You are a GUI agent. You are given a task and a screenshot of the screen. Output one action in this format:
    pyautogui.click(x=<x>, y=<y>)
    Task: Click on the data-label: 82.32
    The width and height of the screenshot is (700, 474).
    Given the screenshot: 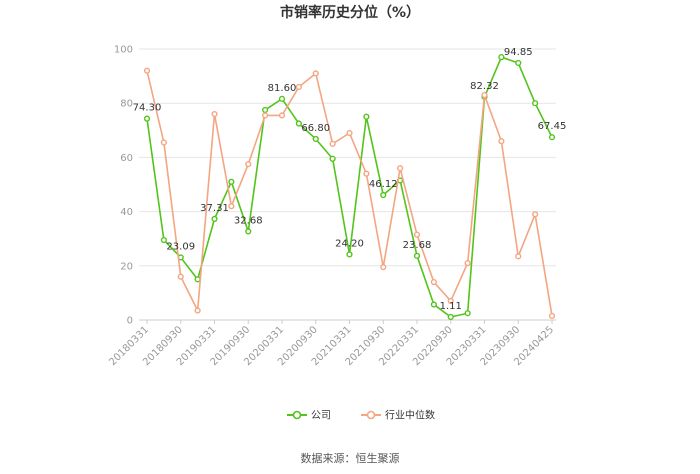 What is the action you would take?
    pyautogui.click(x=484, y=86)
    